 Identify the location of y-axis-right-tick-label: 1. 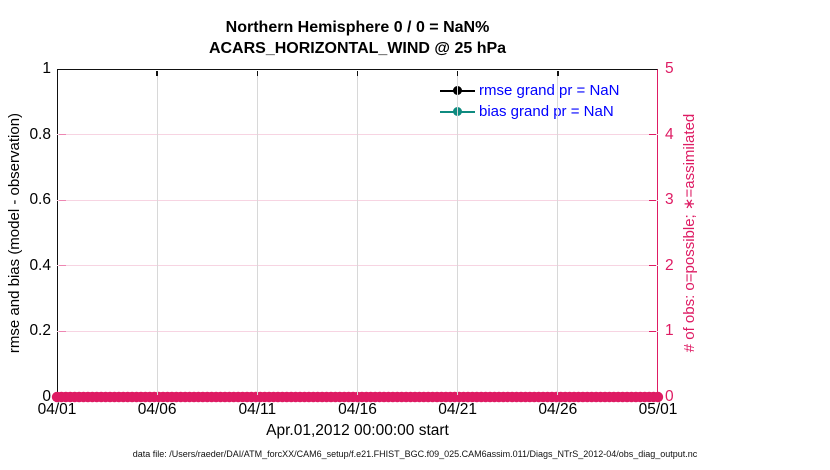
(669, 331).